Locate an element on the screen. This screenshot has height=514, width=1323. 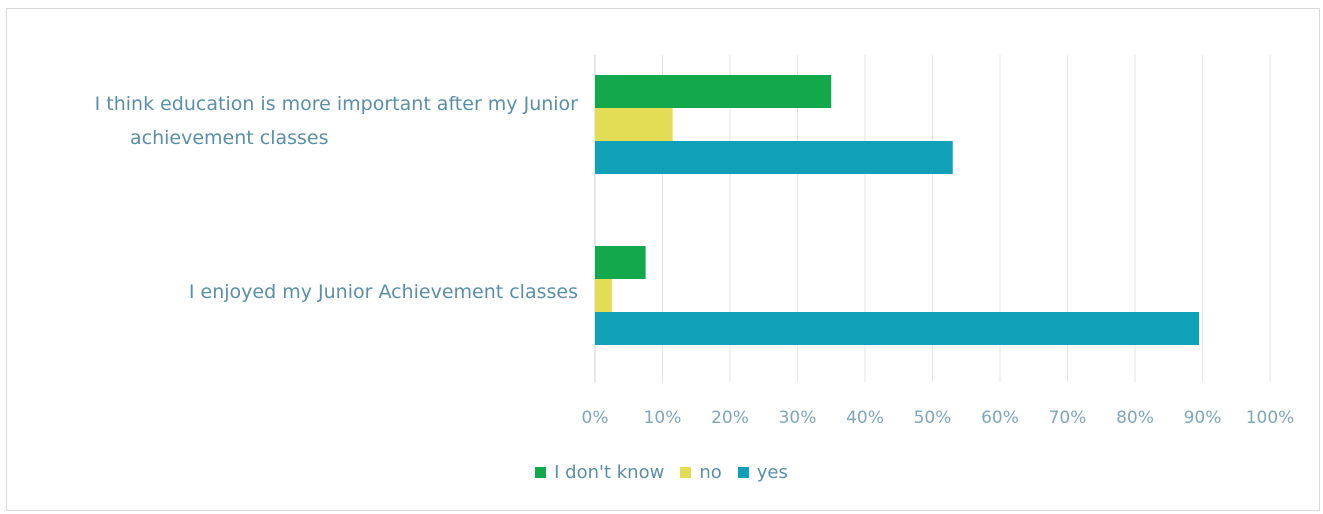
category-label-1: I enjoyed my Junior Achievement classes is located at coordinates (298, 292).